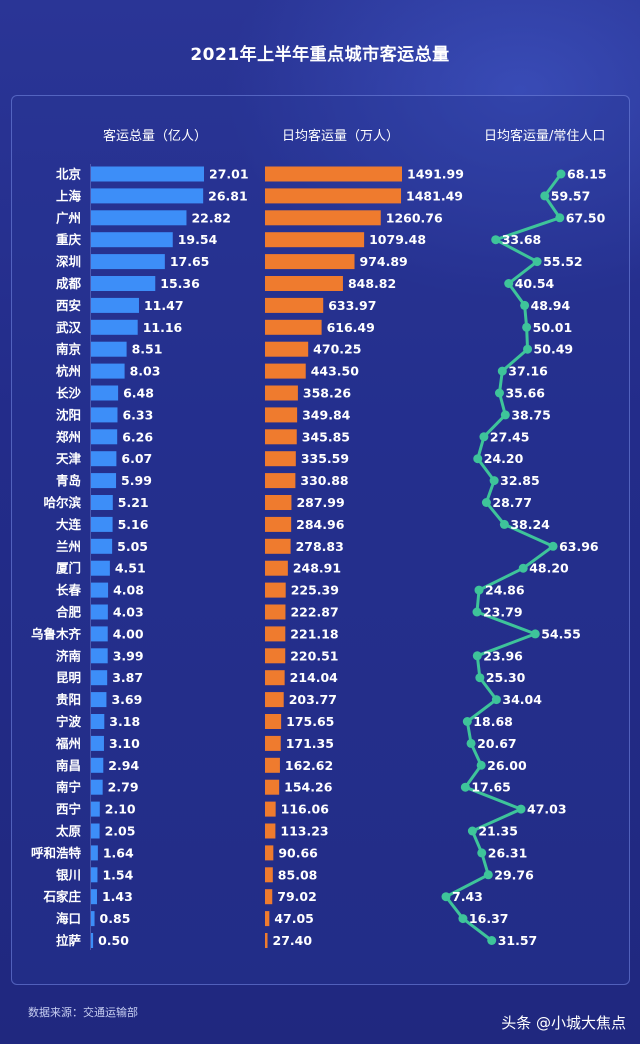  What do you see at coordinates (124, 721) in the screenshot?
I see `total-label: 3.18` at bounding box center [124, 721].